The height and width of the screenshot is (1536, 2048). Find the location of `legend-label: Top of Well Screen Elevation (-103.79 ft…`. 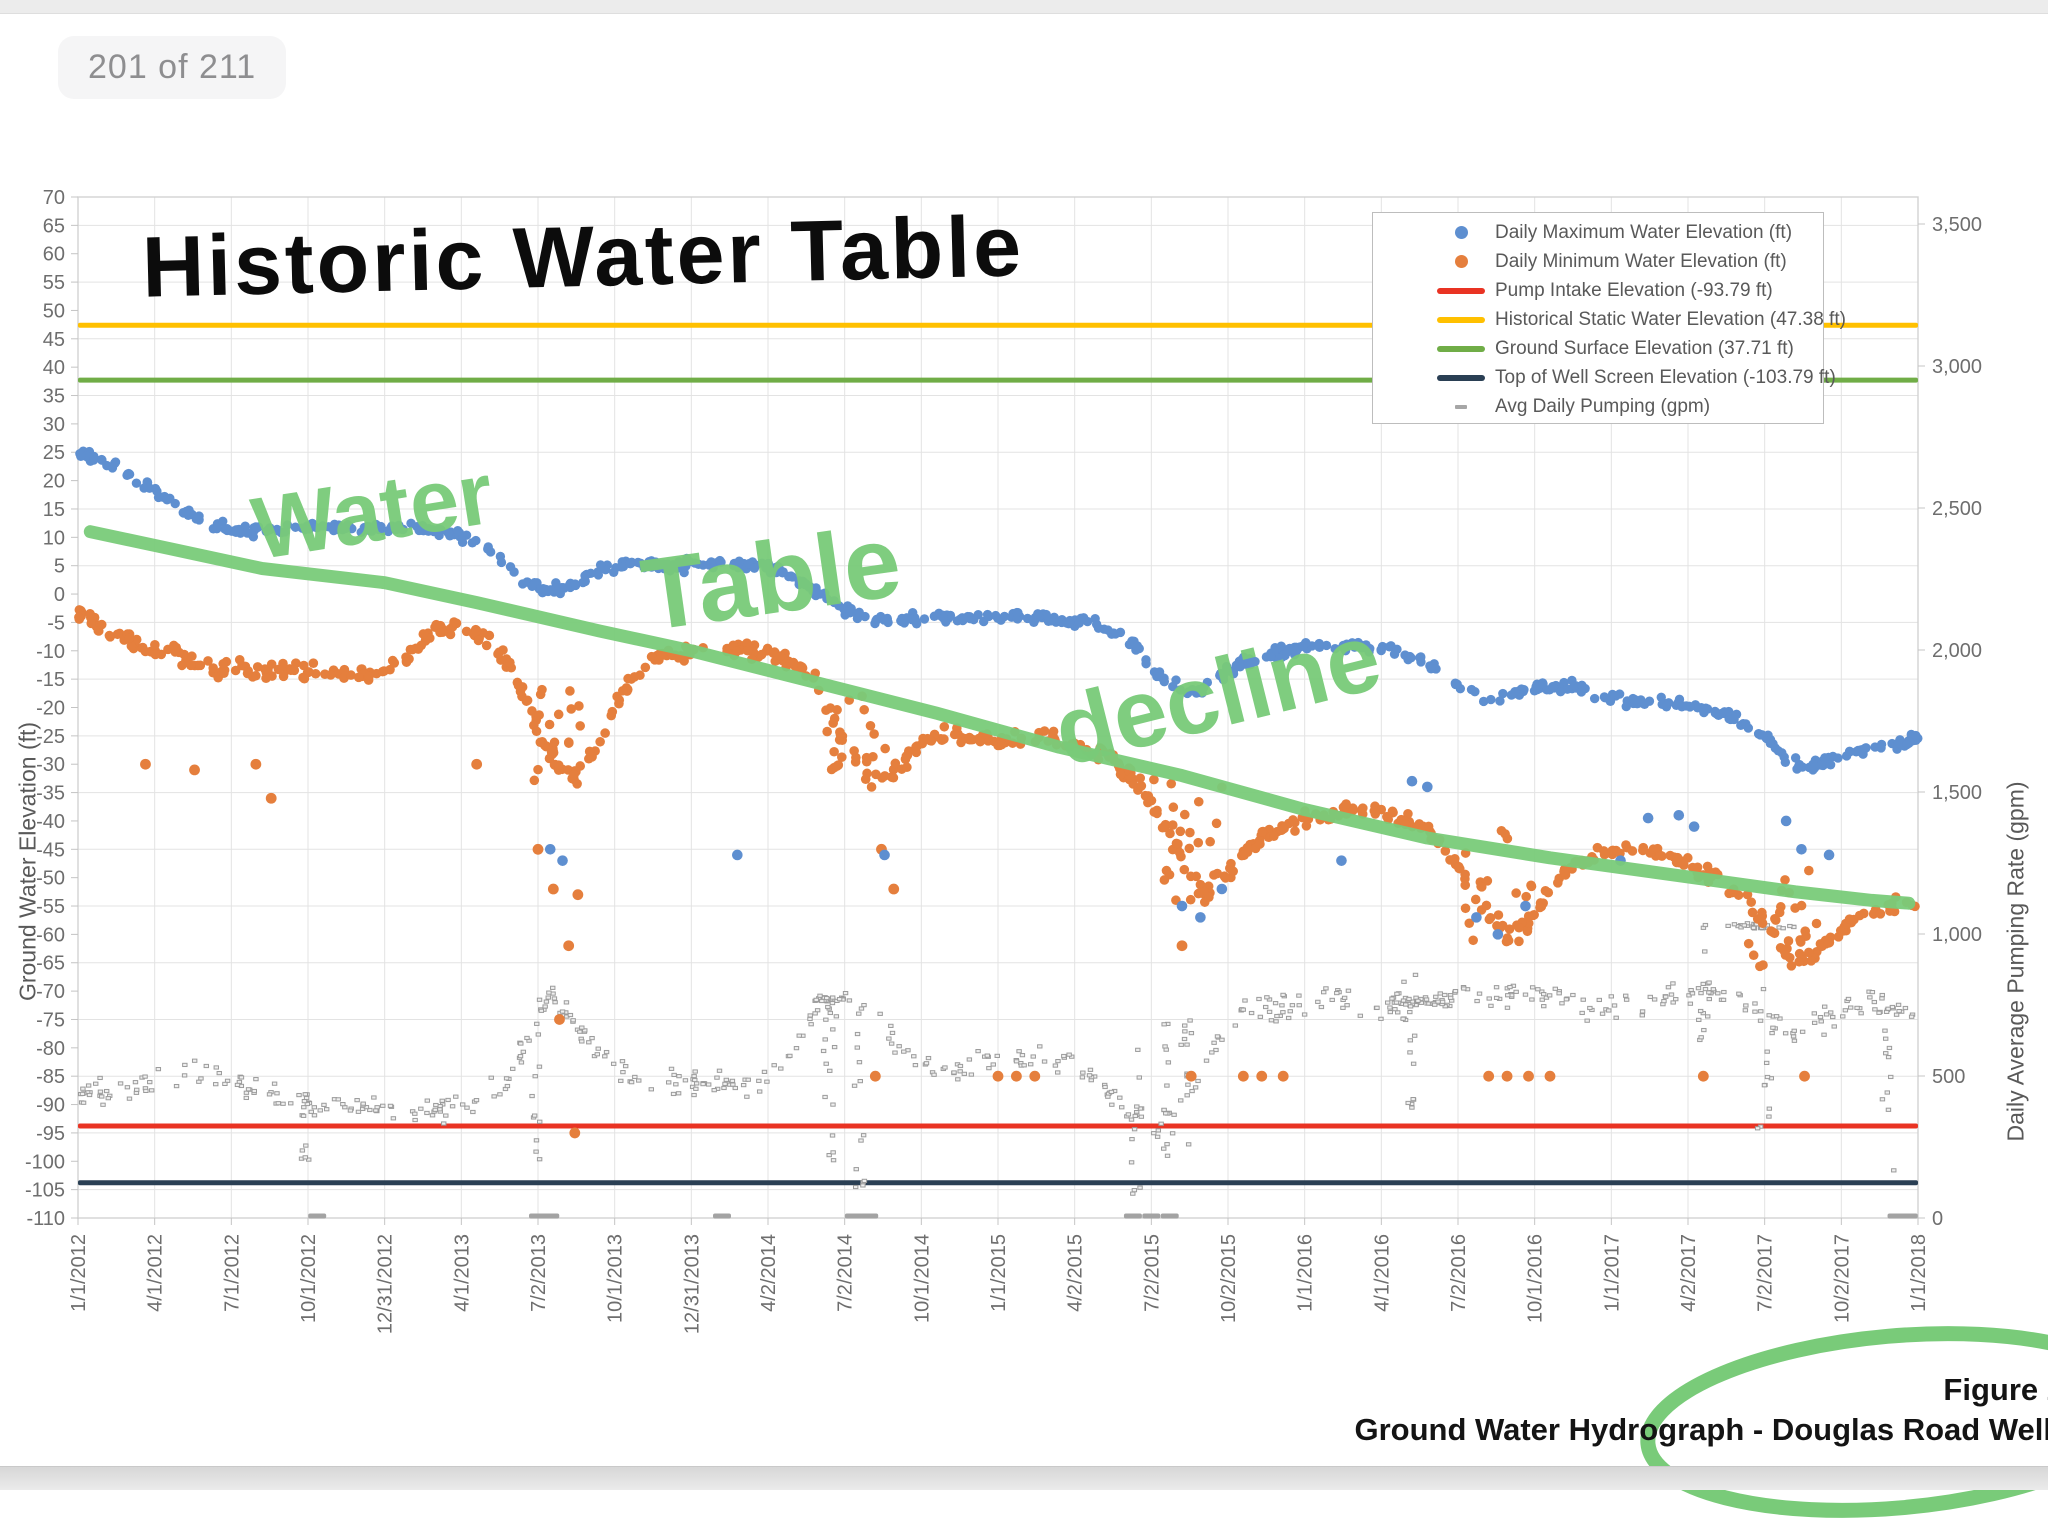

legend-label: Top of Well Screen Elevation (-103.79 ft… is located at coordinates (1665, 377).